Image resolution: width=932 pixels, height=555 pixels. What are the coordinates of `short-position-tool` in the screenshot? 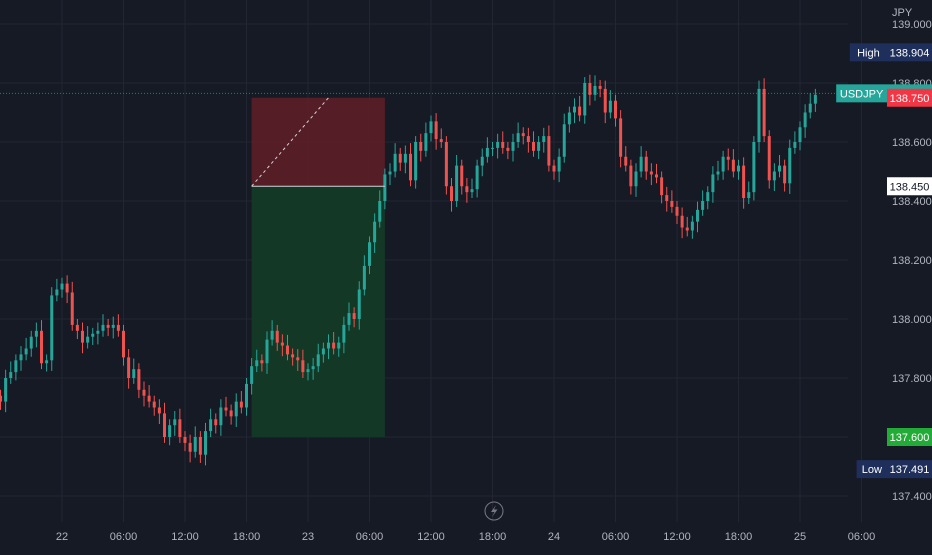 It's located at (318, 267).